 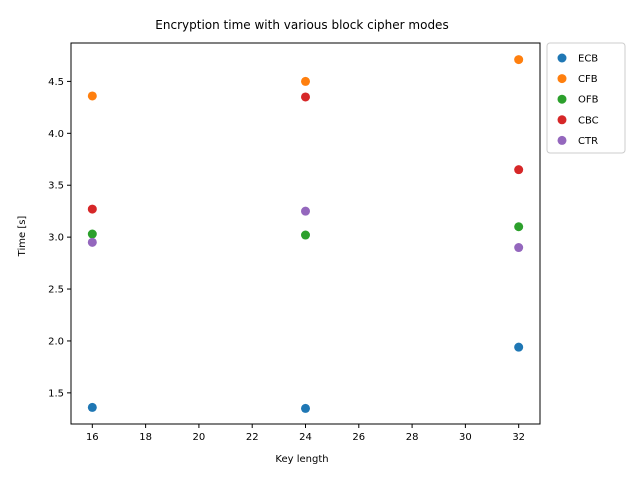 I want to click on y-tick-label: 4.0, so click(x=56, y=134).